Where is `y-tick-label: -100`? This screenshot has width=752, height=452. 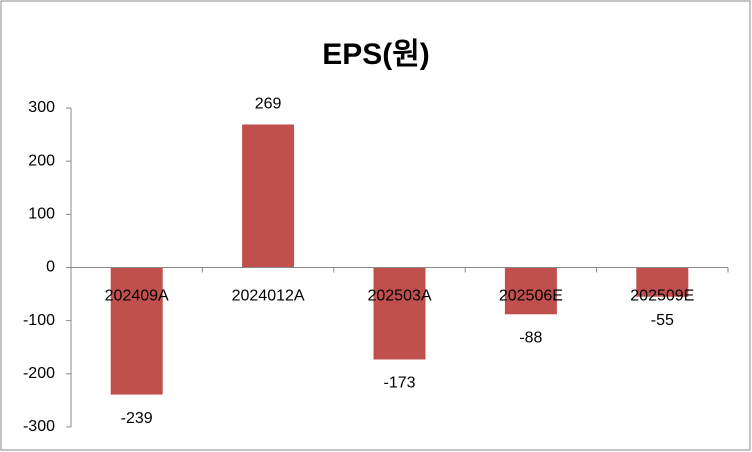 y-tick-label: -100 is located at coordinates (39, 320).